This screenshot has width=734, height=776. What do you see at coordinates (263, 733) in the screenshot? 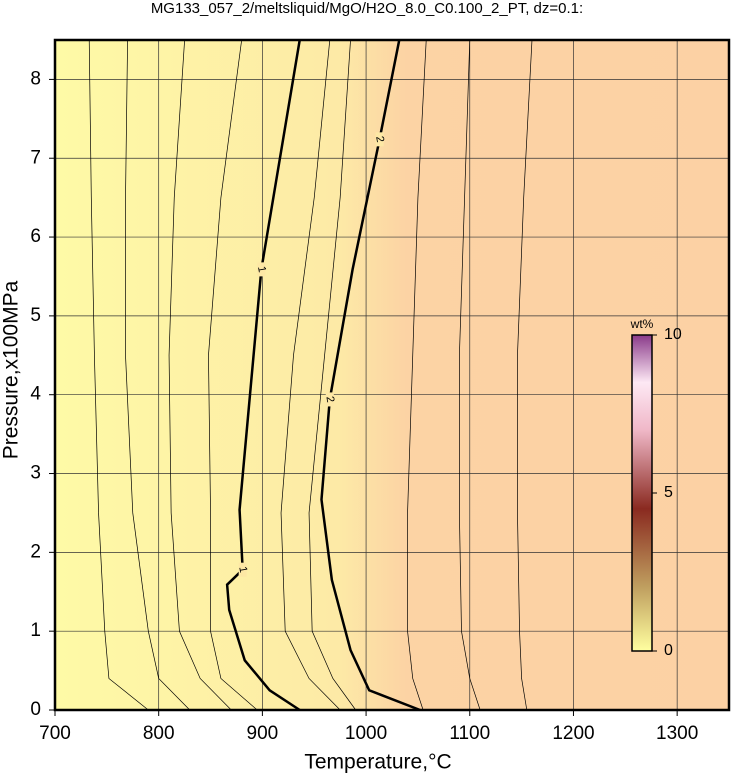
I see `x-tick-label: 900` at bounding box center [263, 733].